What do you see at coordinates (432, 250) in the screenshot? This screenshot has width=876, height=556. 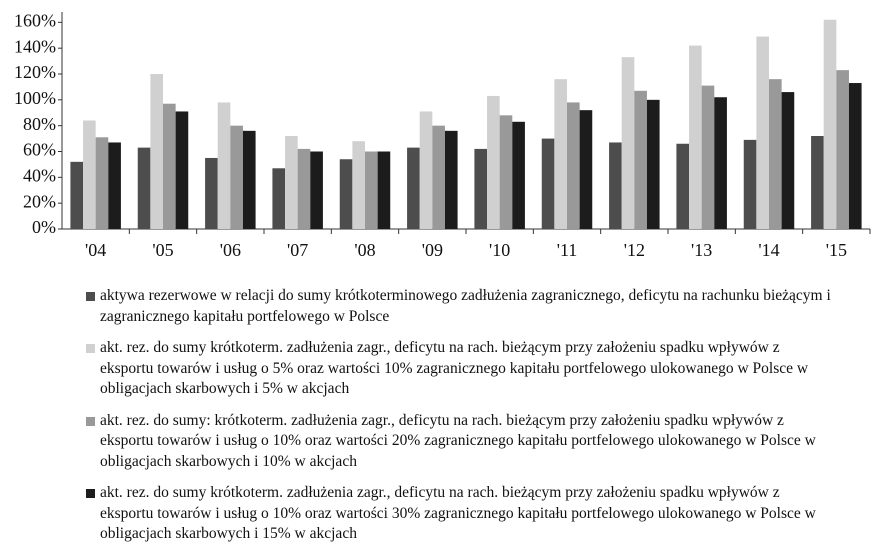 I see `x-tick-label: '09` at bounding box center [432, 250].